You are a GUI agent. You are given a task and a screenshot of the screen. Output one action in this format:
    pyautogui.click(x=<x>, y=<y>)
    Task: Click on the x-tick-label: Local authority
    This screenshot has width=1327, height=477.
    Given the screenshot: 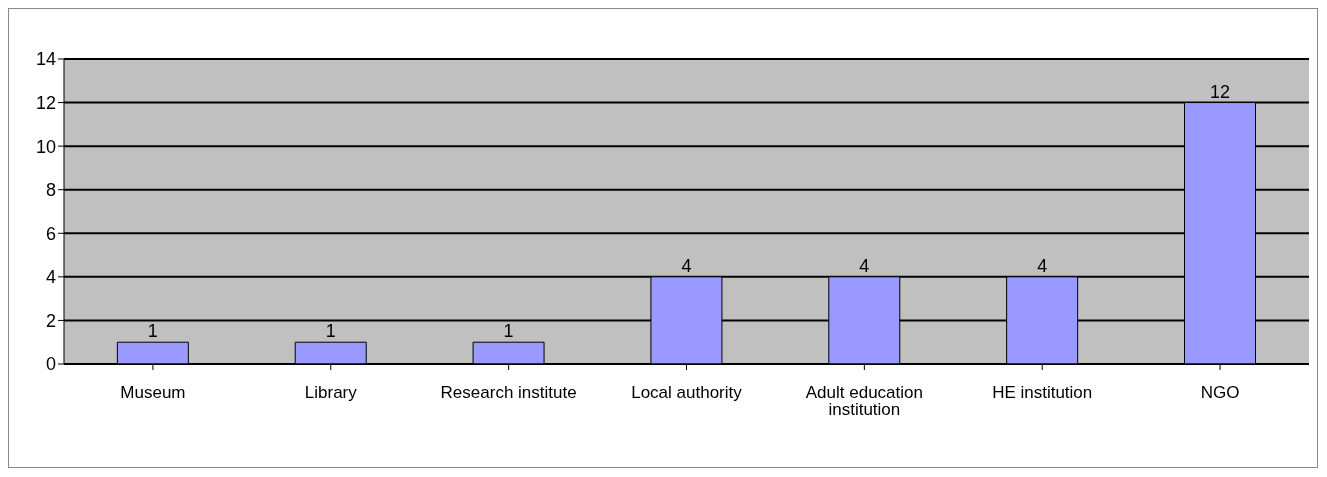 What is the action you would take?
    pyautogui.click(x=687, y=393)
    